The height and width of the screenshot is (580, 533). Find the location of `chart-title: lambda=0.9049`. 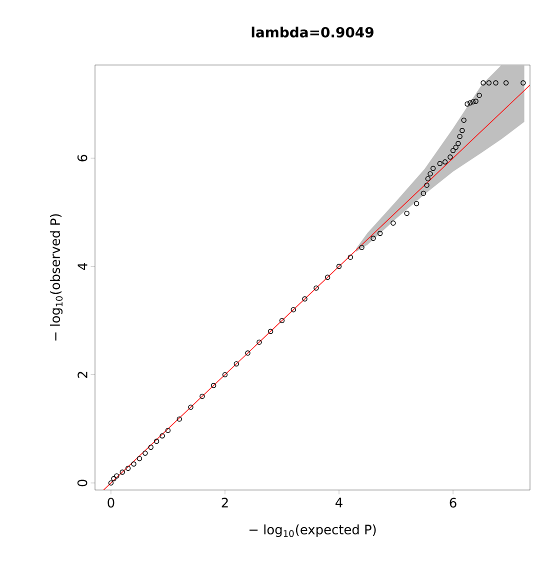

chart-title: lambda=0.9049 is located at coordinates (313, 32).